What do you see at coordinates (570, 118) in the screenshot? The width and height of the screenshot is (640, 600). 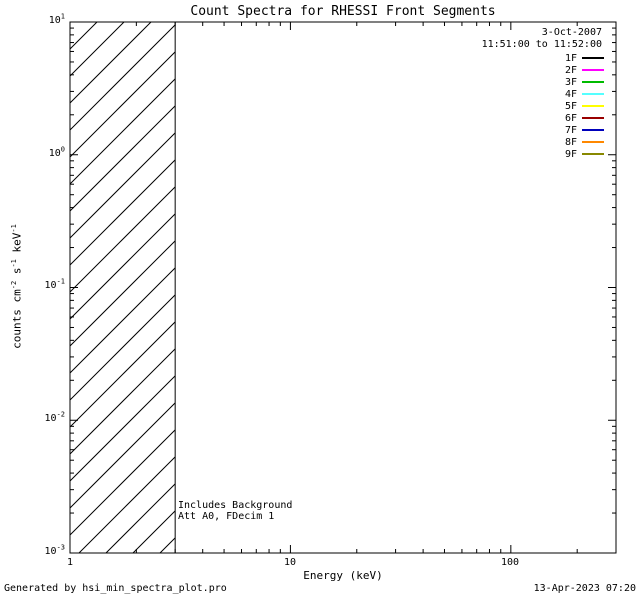 I see `legend-entry-label: 6F` at bounding box center [570, 118].